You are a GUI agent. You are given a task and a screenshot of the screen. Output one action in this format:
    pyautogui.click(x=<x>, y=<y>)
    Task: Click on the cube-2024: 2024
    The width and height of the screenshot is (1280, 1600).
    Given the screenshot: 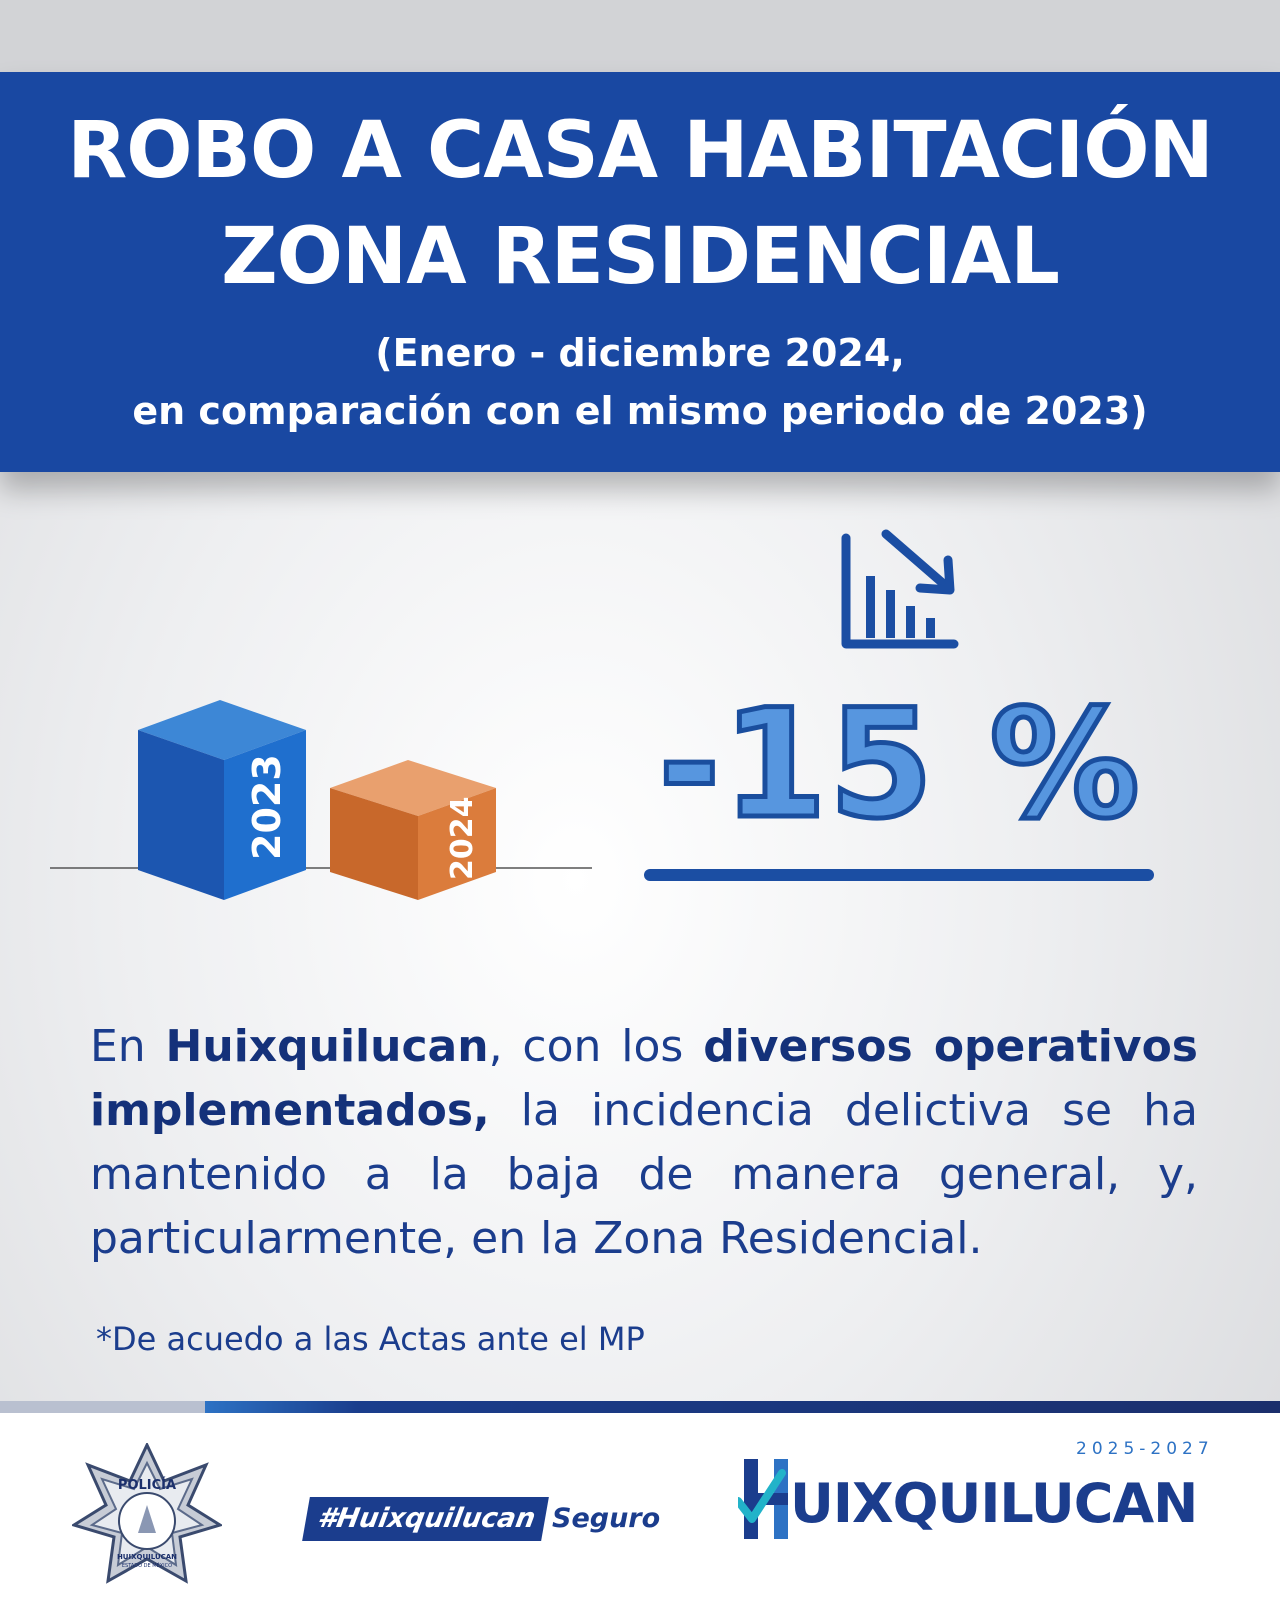 What is the action you would take?
    pyautogui.click(x=413, y=830)
    